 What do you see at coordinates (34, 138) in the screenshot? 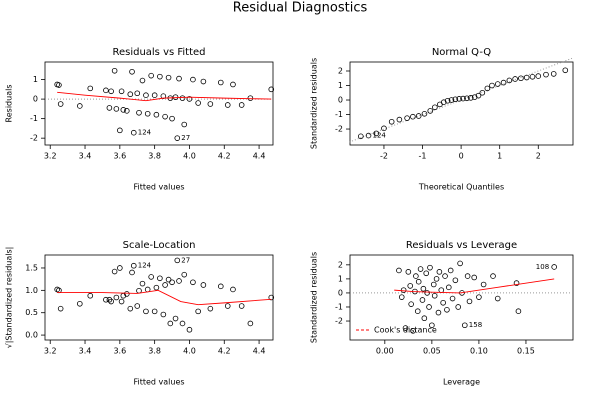
I see `y-tick-label: -2` at bounding box center [34, 138].